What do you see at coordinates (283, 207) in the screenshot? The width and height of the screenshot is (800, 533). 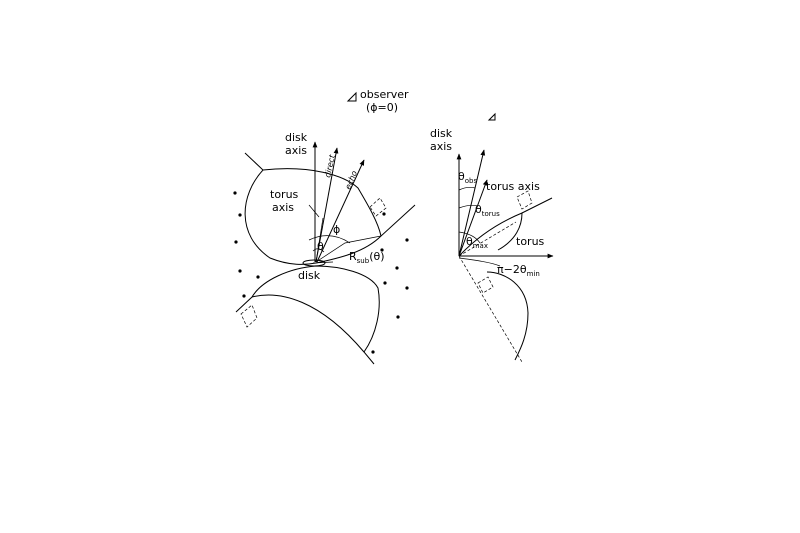 I see `left-torus-axis-label-2: axis` at bounding box center [283, 207].